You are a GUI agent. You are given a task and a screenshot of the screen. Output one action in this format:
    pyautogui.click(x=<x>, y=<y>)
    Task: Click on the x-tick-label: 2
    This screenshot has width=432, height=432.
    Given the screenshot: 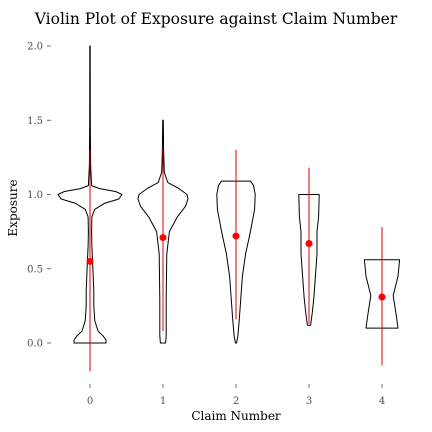 What is the action you would take?
    pyautogui.click(x=236, y=401)
    